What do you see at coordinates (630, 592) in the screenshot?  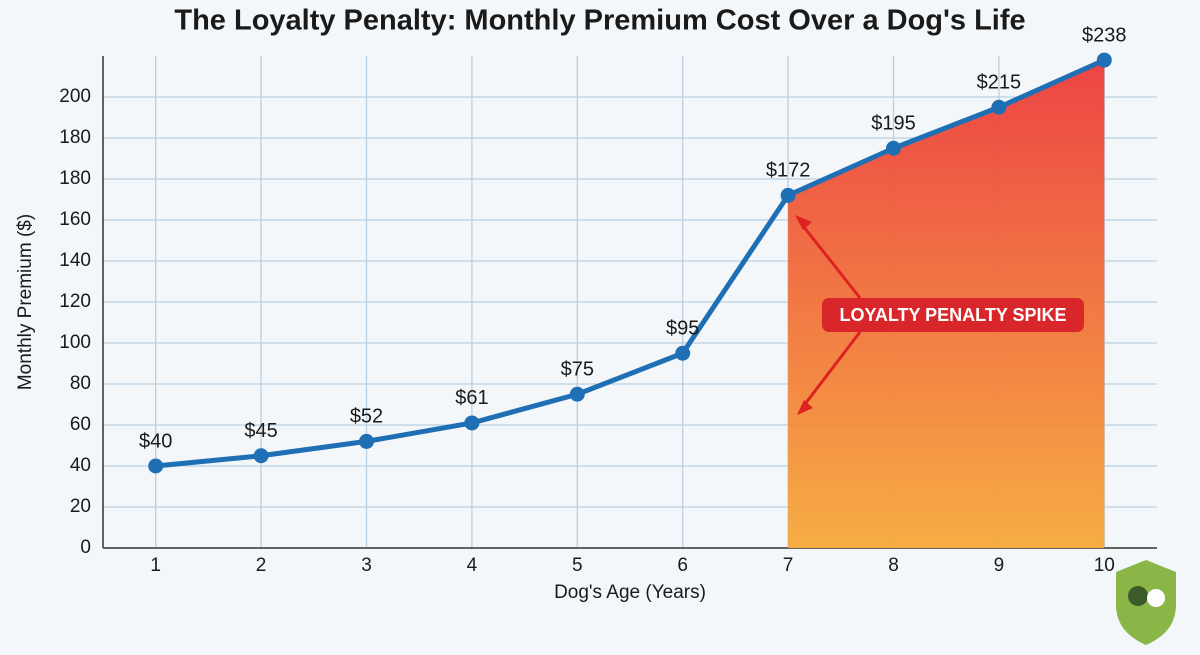 I see `x-axis-label: Dog's Age (Years)` at bounding box center [630, 592].